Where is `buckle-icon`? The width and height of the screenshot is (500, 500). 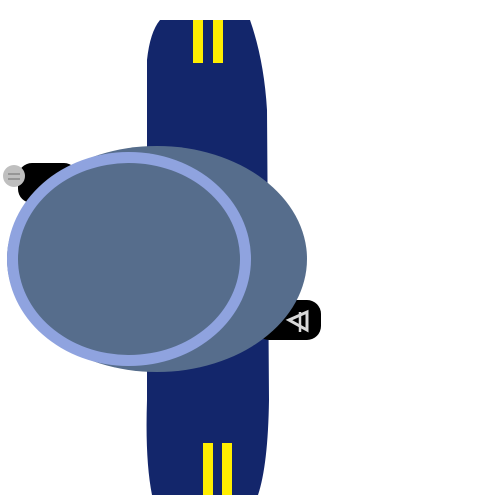 buckle-icon is located at coordinates (297, 321).